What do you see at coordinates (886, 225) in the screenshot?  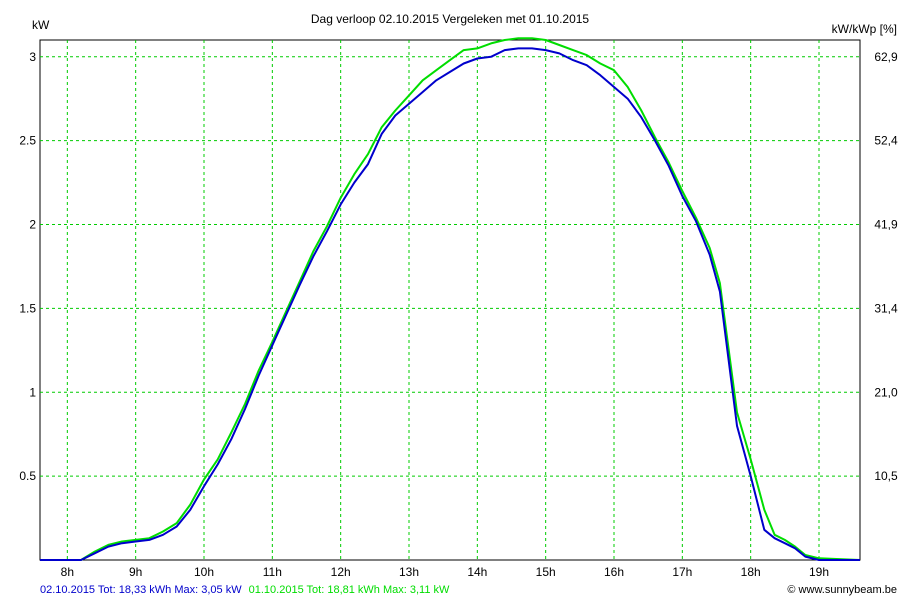 I see `y-right-tick-label-41,9: 41,9` at bounding box center [886, 225].